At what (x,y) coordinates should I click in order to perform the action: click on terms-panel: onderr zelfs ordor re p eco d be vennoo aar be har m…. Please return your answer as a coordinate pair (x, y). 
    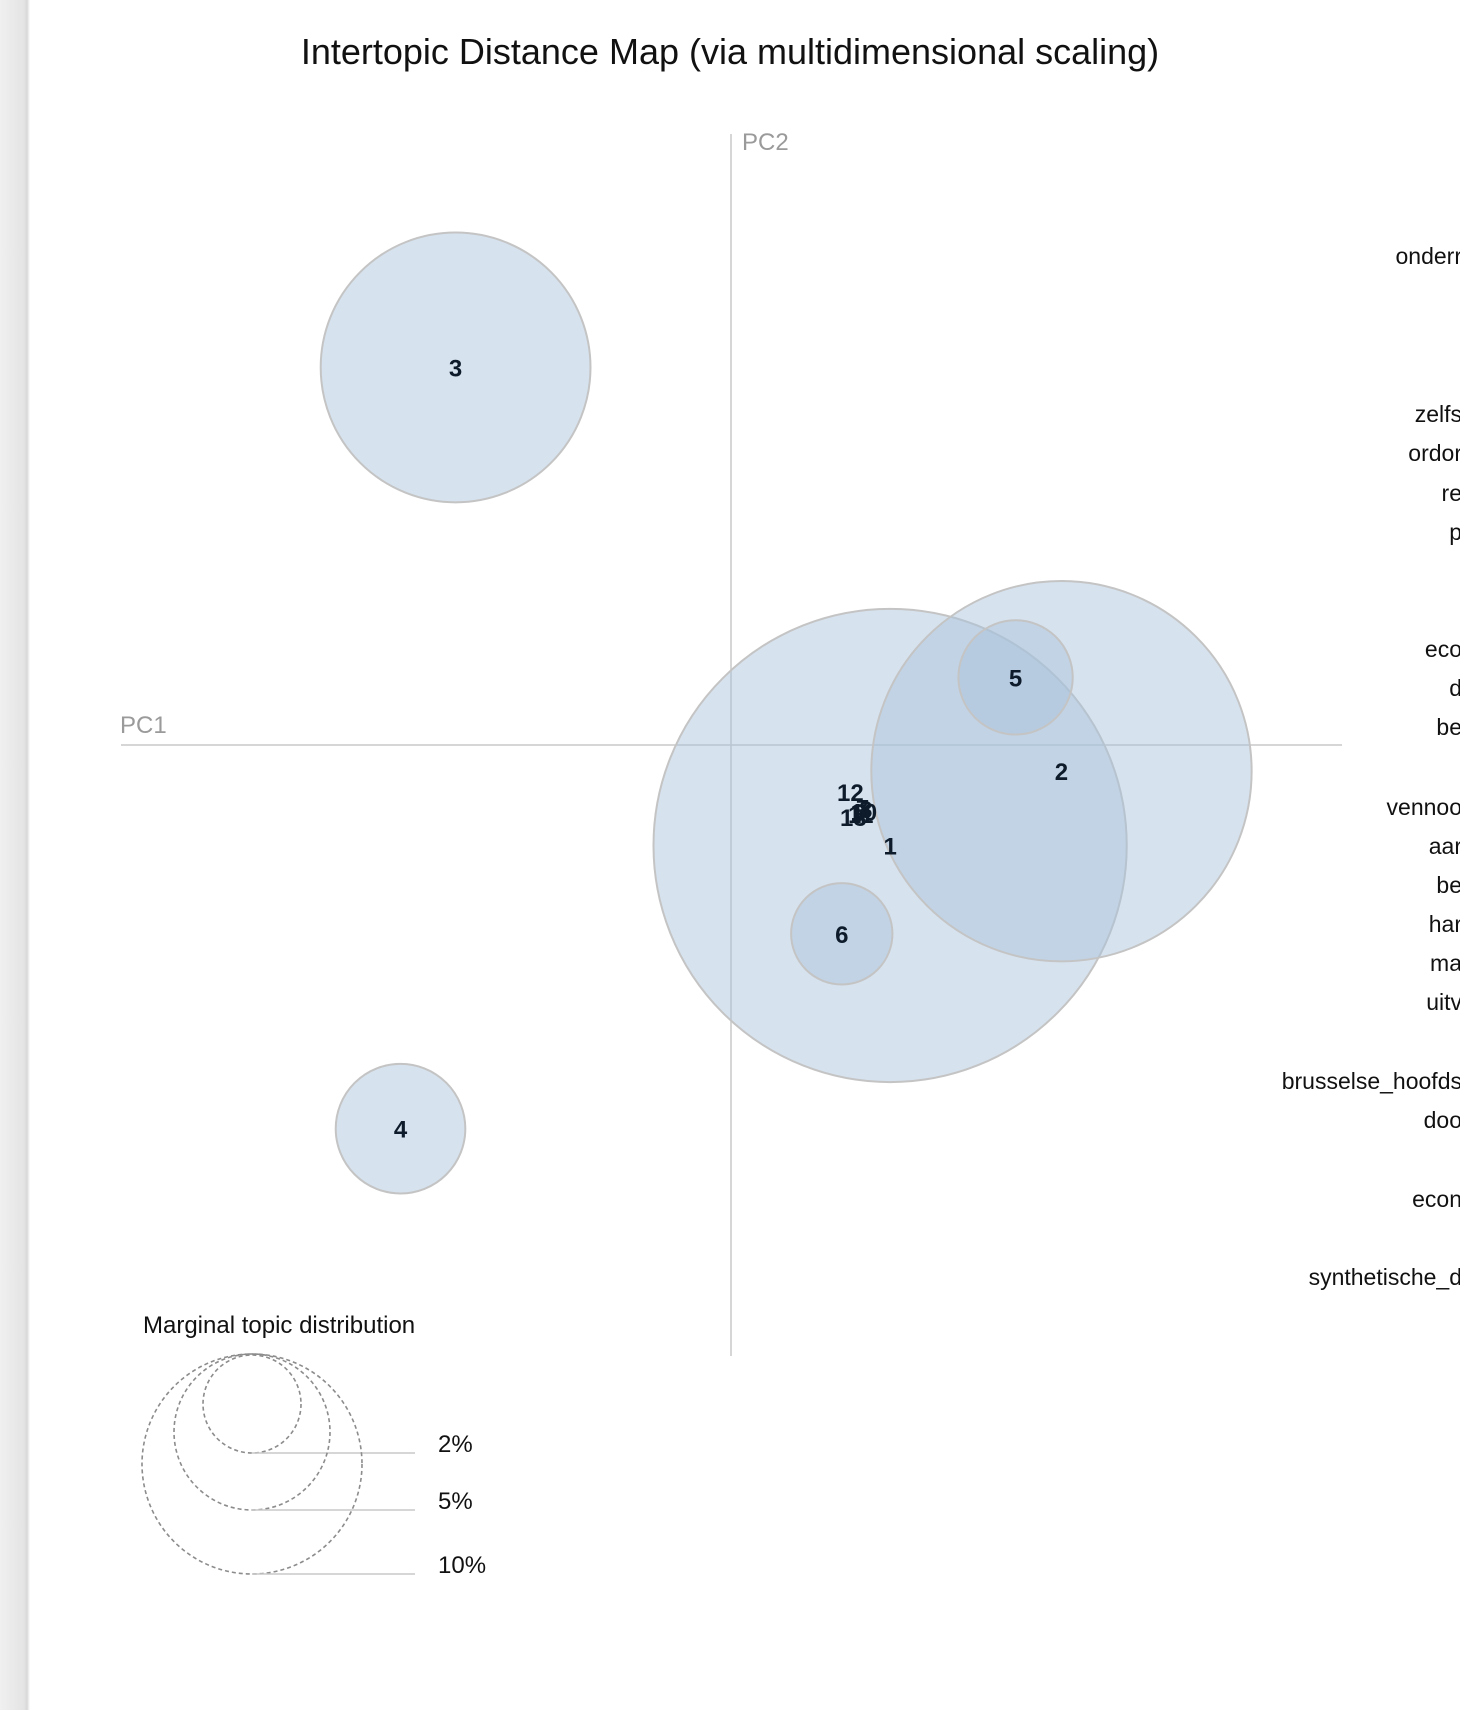
    Looking at the image, I should click on (1371, 766).